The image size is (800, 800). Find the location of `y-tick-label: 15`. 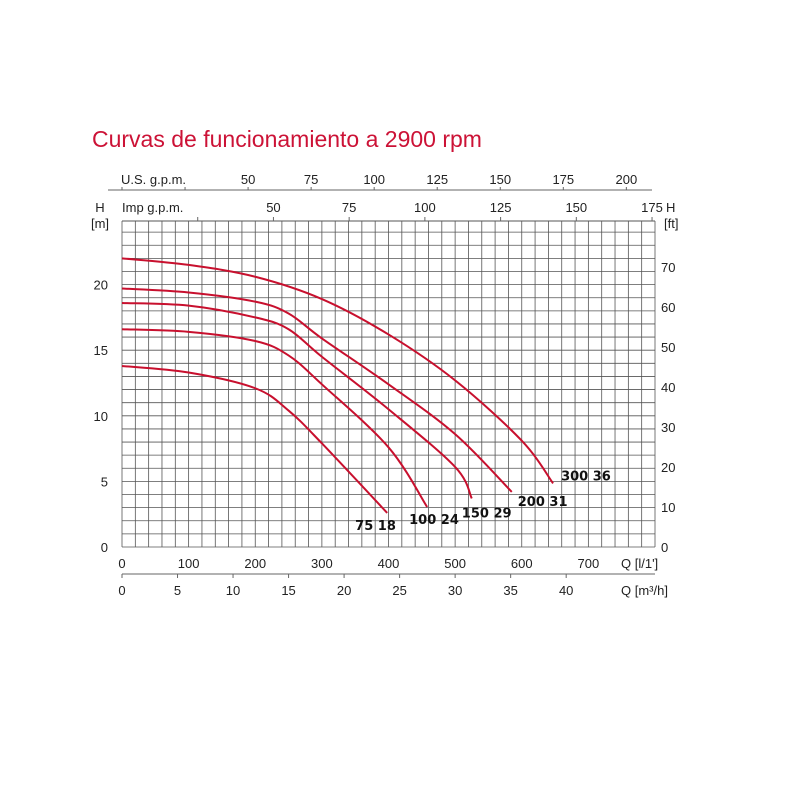

y-tick-label: 15 is located at coordinates (101, 350).